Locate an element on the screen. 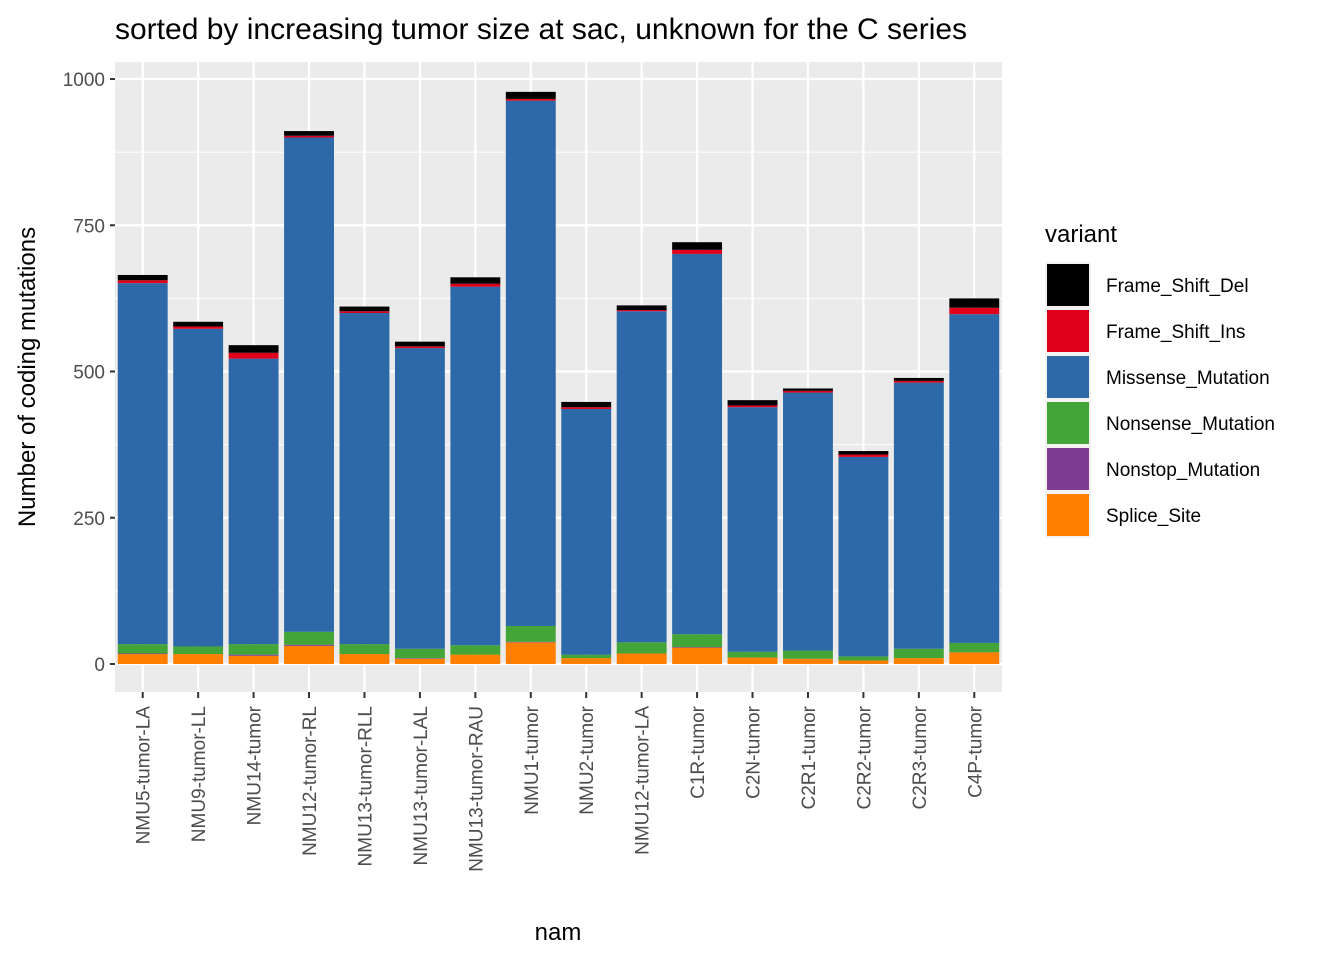 The image size is (1344, 960). x-tick-label: NMU13-tumor-LAL is located at coordinates (421, 785).